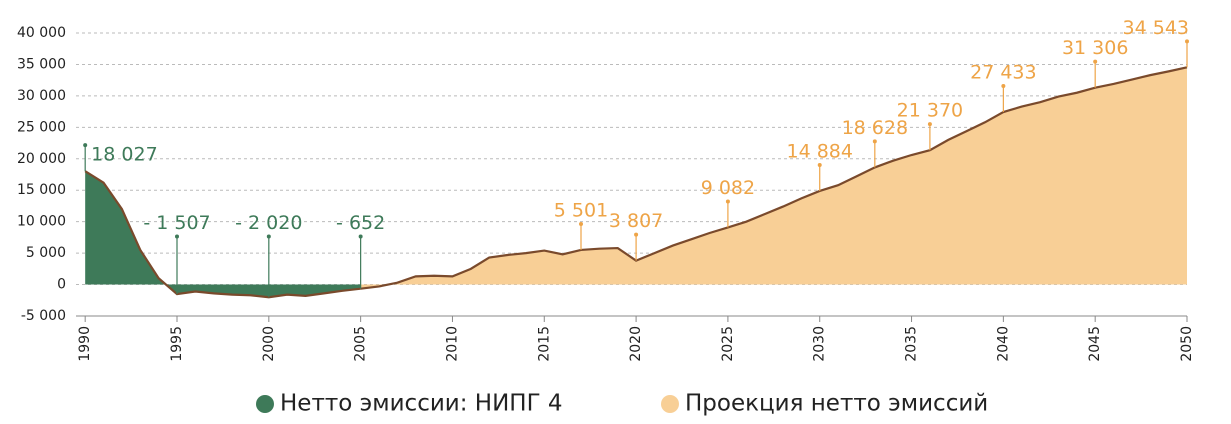 The height and width of the screenshot is (424, 1231). Describe the element at coordinates (360, 223) in the screenshot. I see `data-label: - 652` at that location.